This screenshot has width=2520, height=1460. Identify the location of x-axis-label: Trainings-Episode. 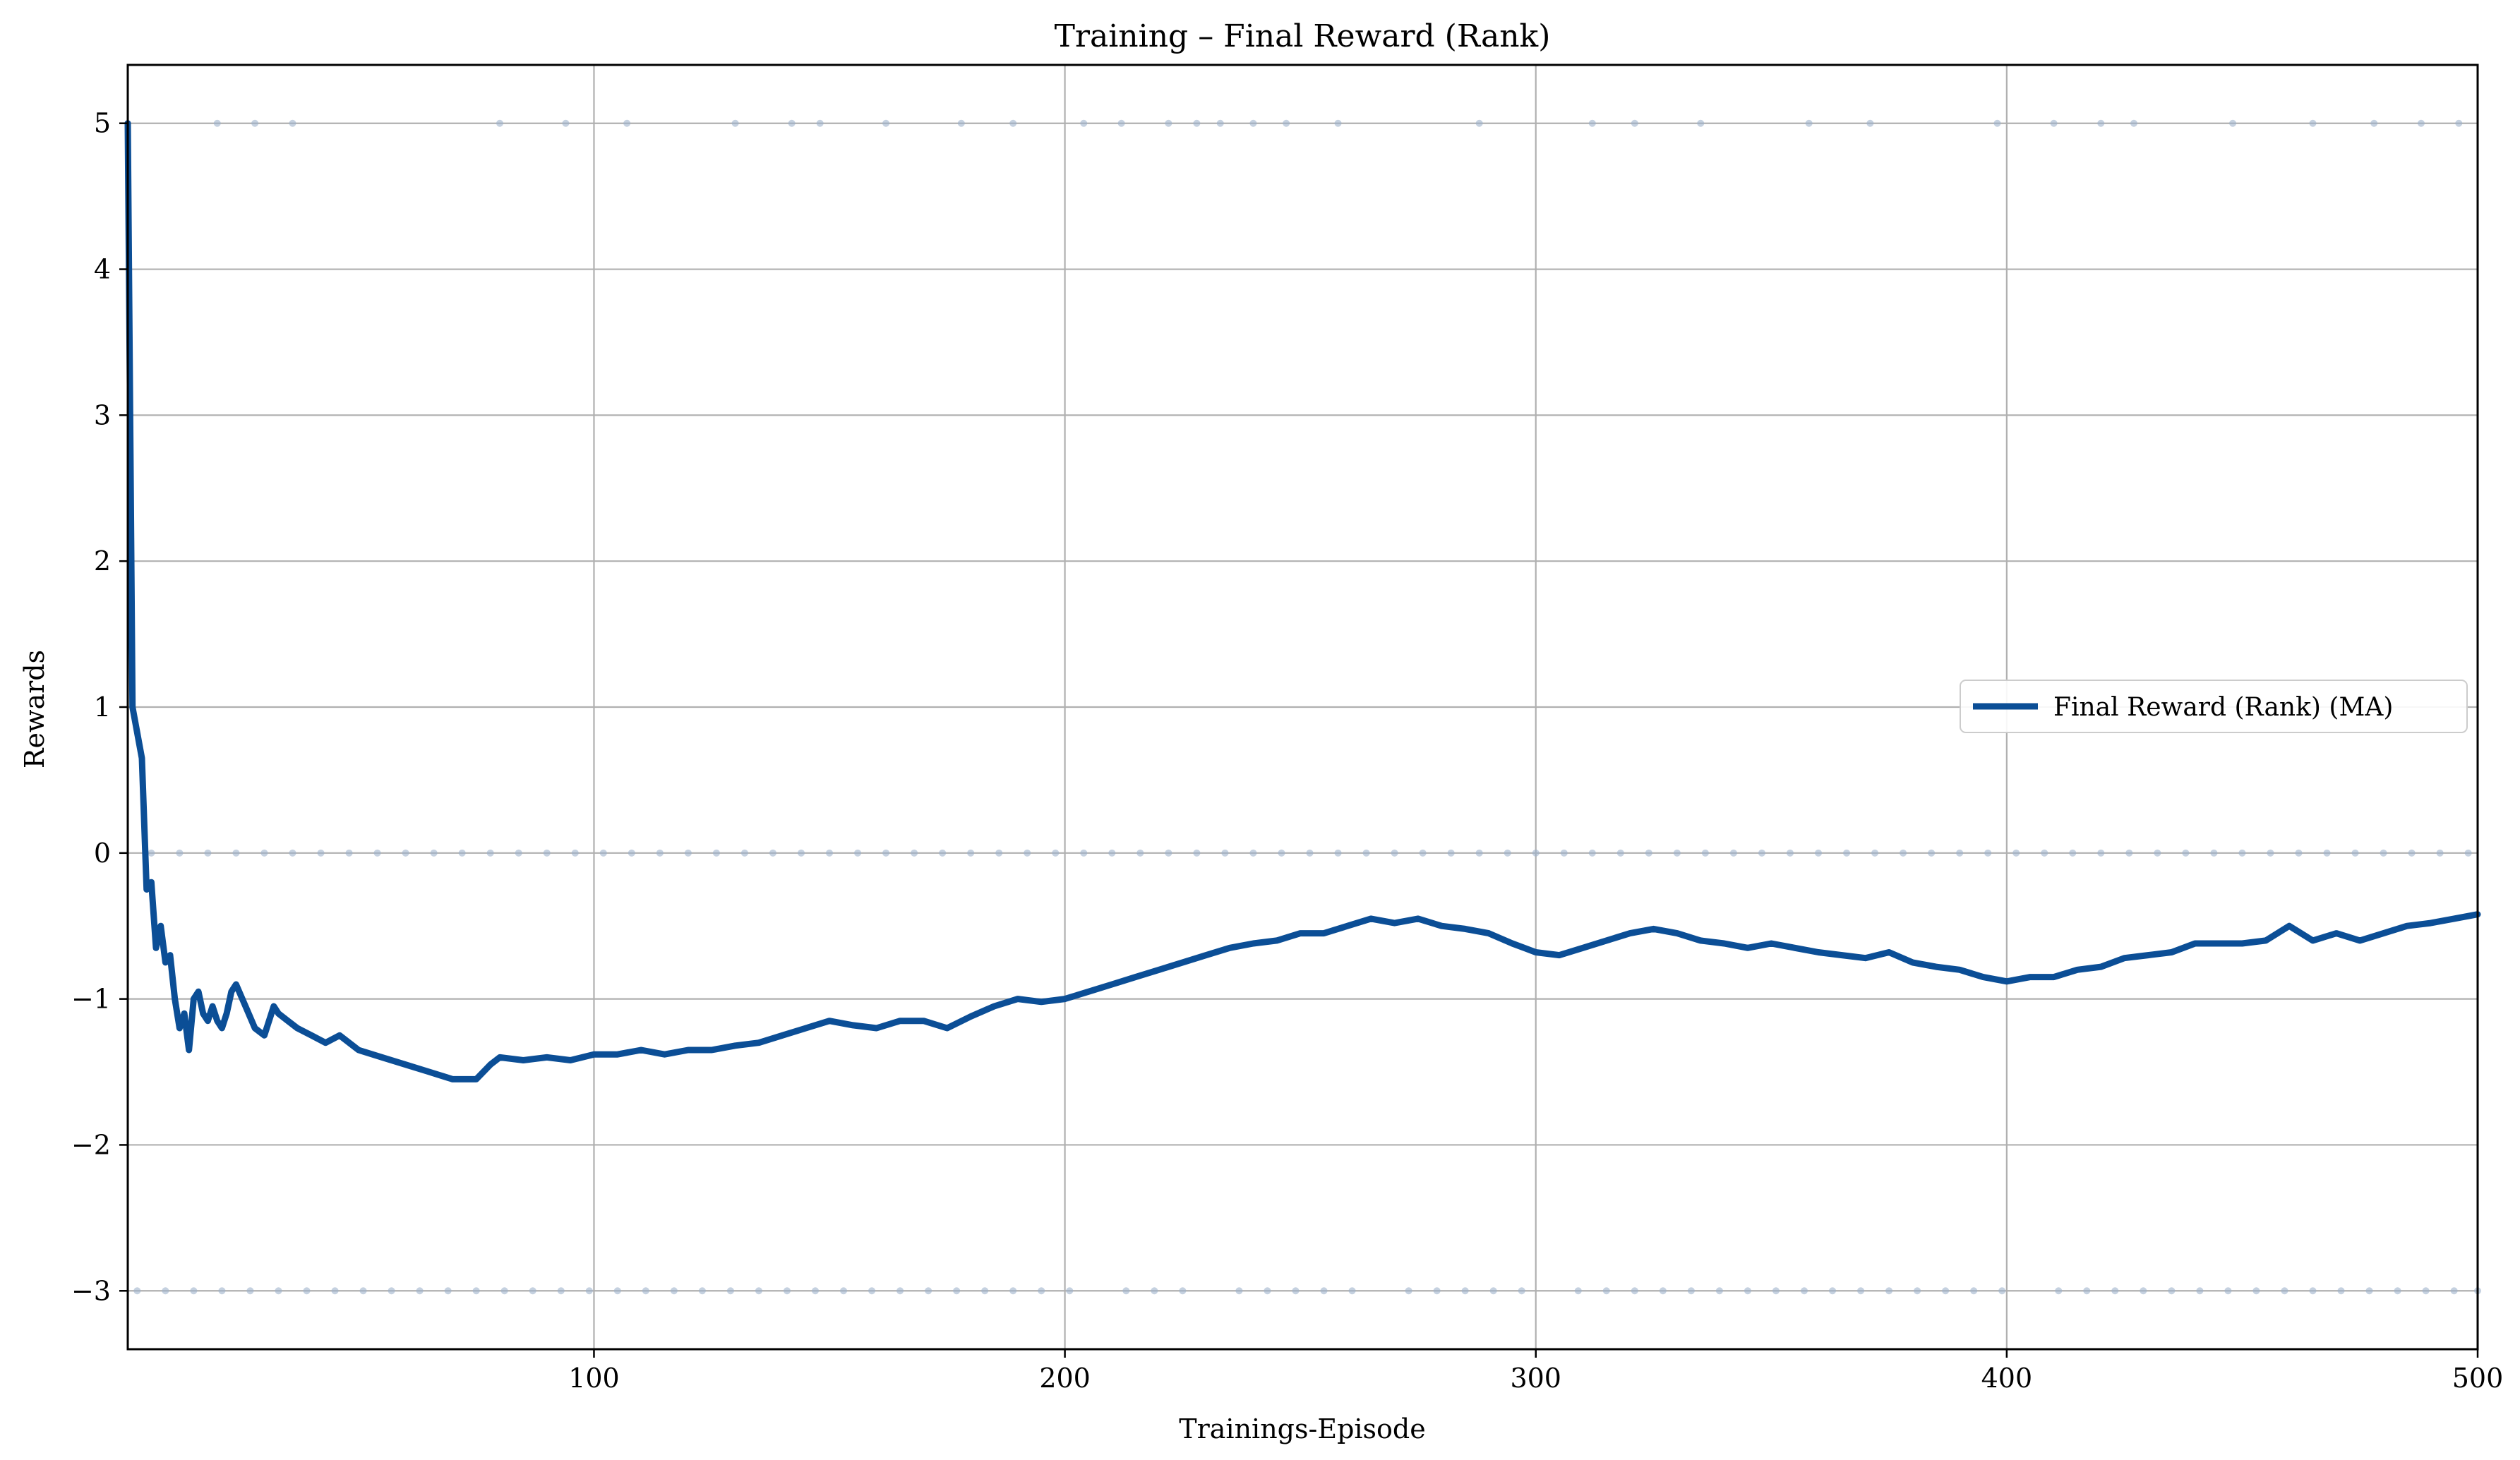
(1303, 1429).